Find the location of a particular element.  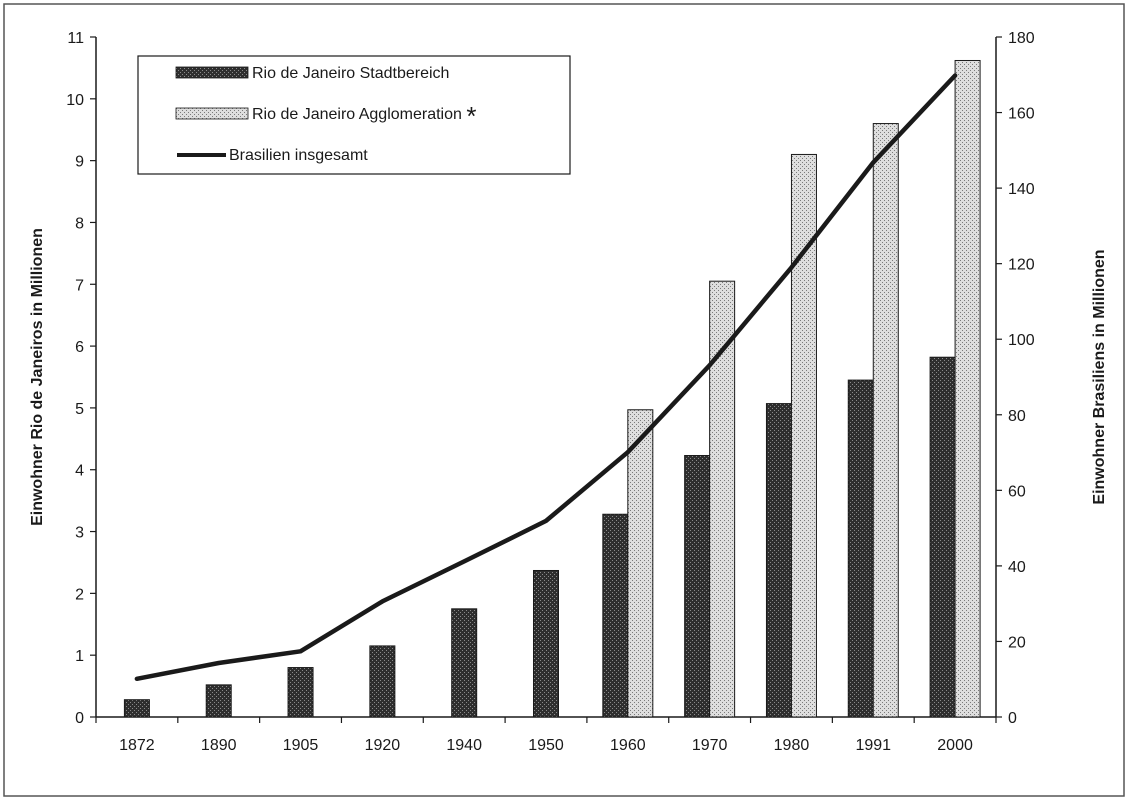

left-tick-label: 4 is located at coordinates (79, 471).